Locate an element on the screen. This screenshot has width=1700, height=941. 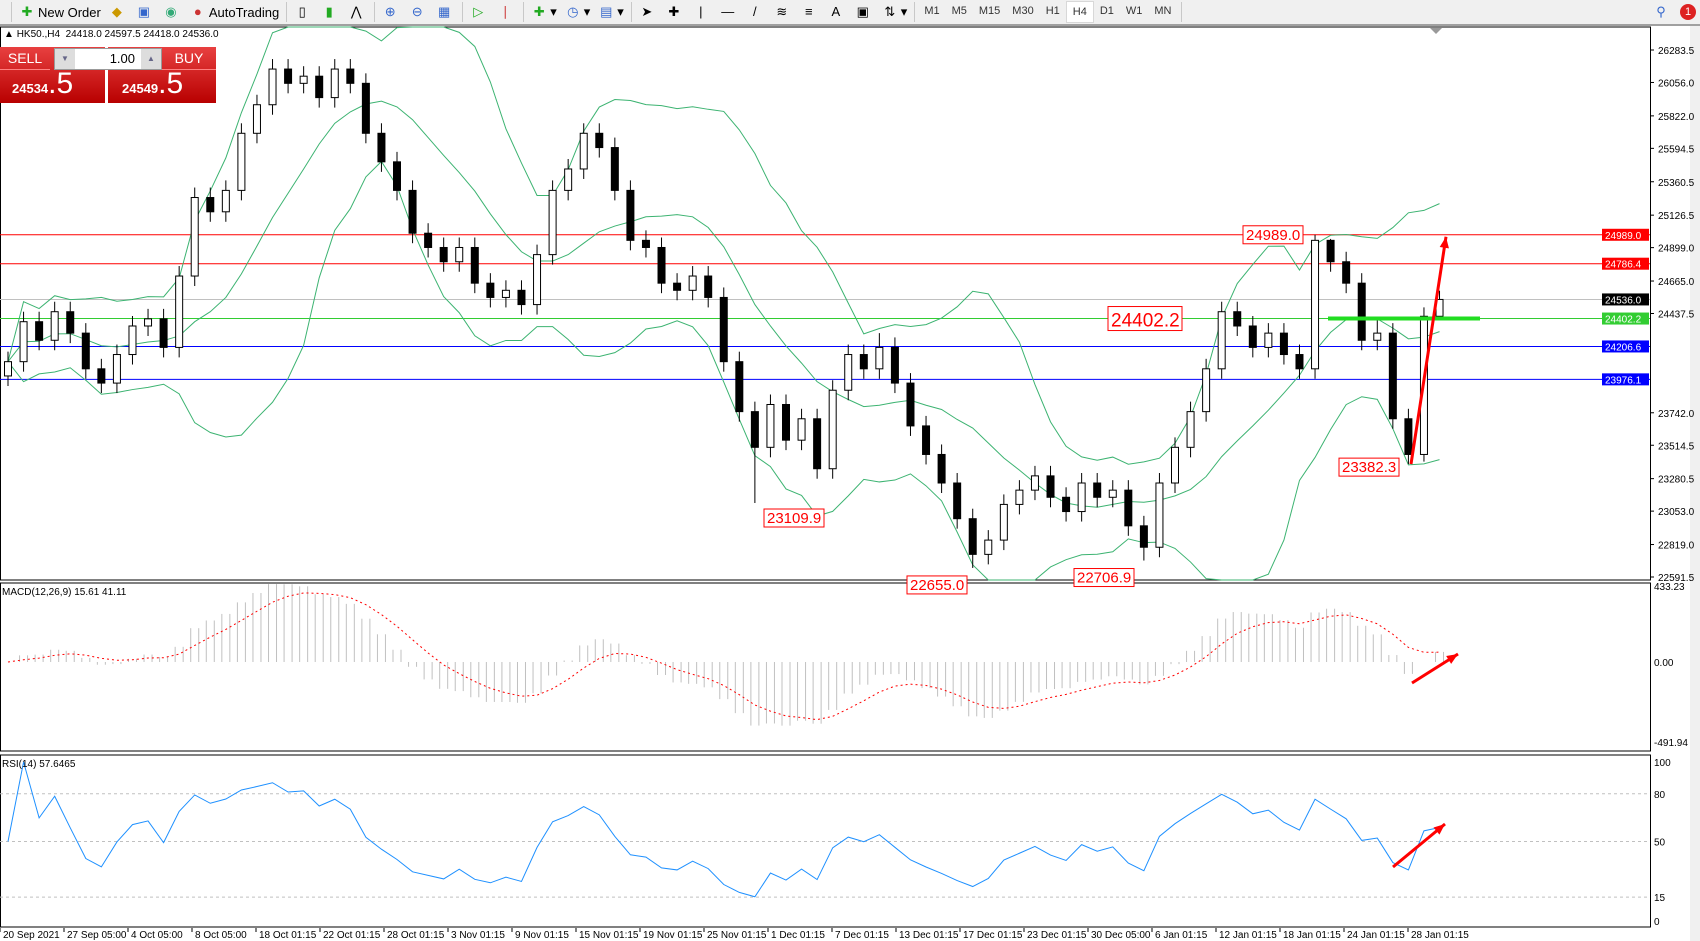
search-partial-icon is located at coordinates (4, 12).